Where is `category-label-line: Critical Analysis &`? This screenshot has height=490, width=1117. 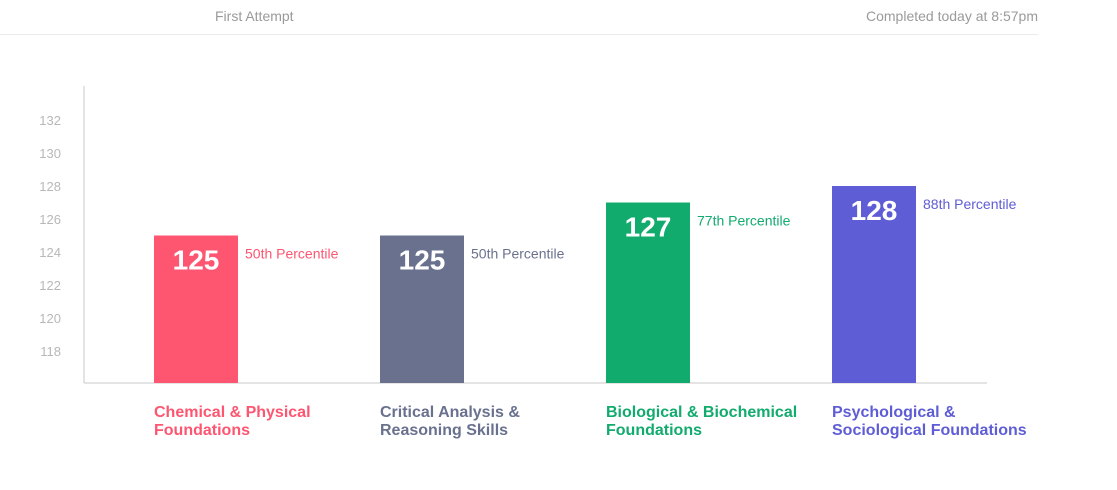 category-label-line: Critical Analysis & is located at coordinates (450, 412).